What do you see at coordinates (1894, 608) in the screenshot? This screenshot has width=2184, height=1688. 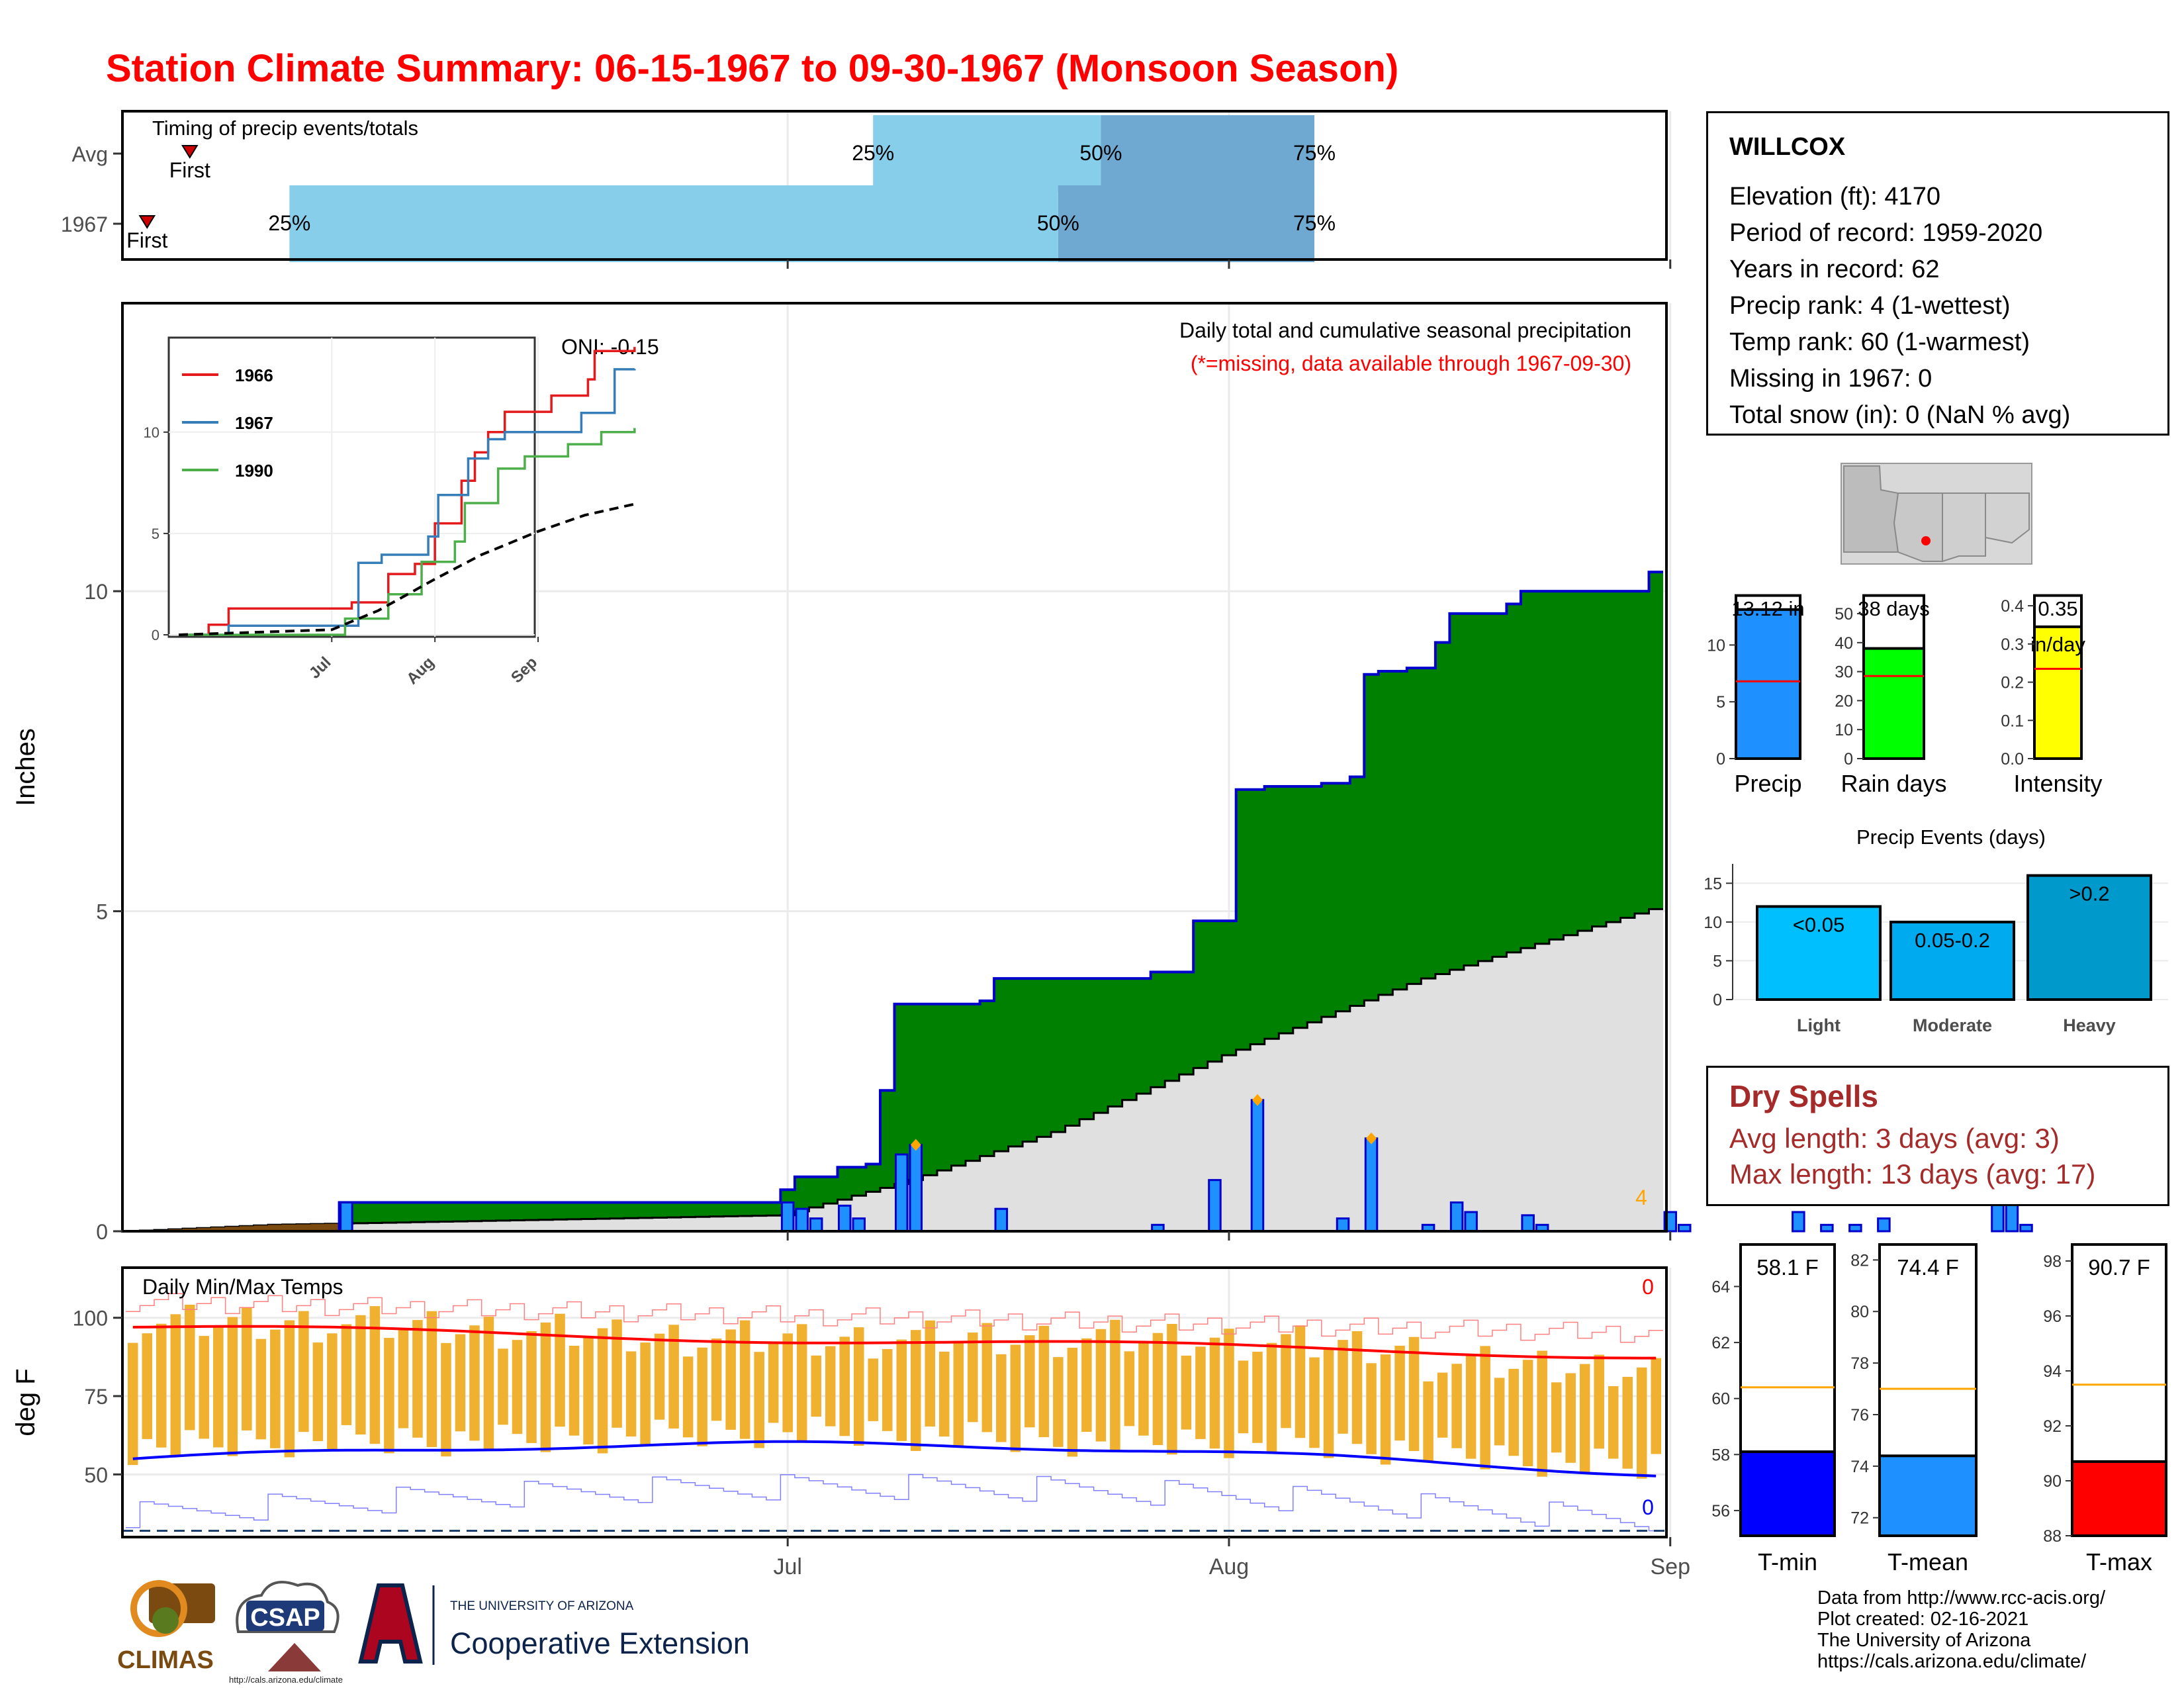 I see `summary-value-label: 38 days` at bounding box center [1894, 608].